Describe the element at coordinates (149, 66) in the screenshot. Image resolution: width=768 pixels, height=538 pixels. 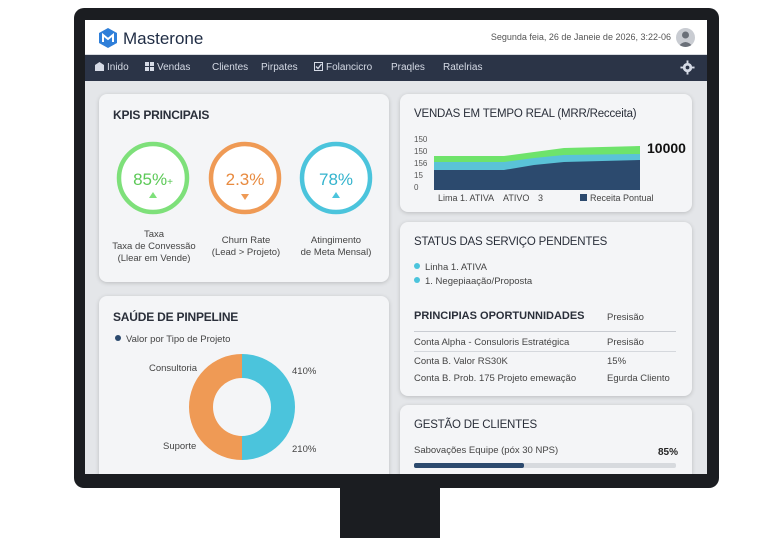
I see `grid-icon` at that location.